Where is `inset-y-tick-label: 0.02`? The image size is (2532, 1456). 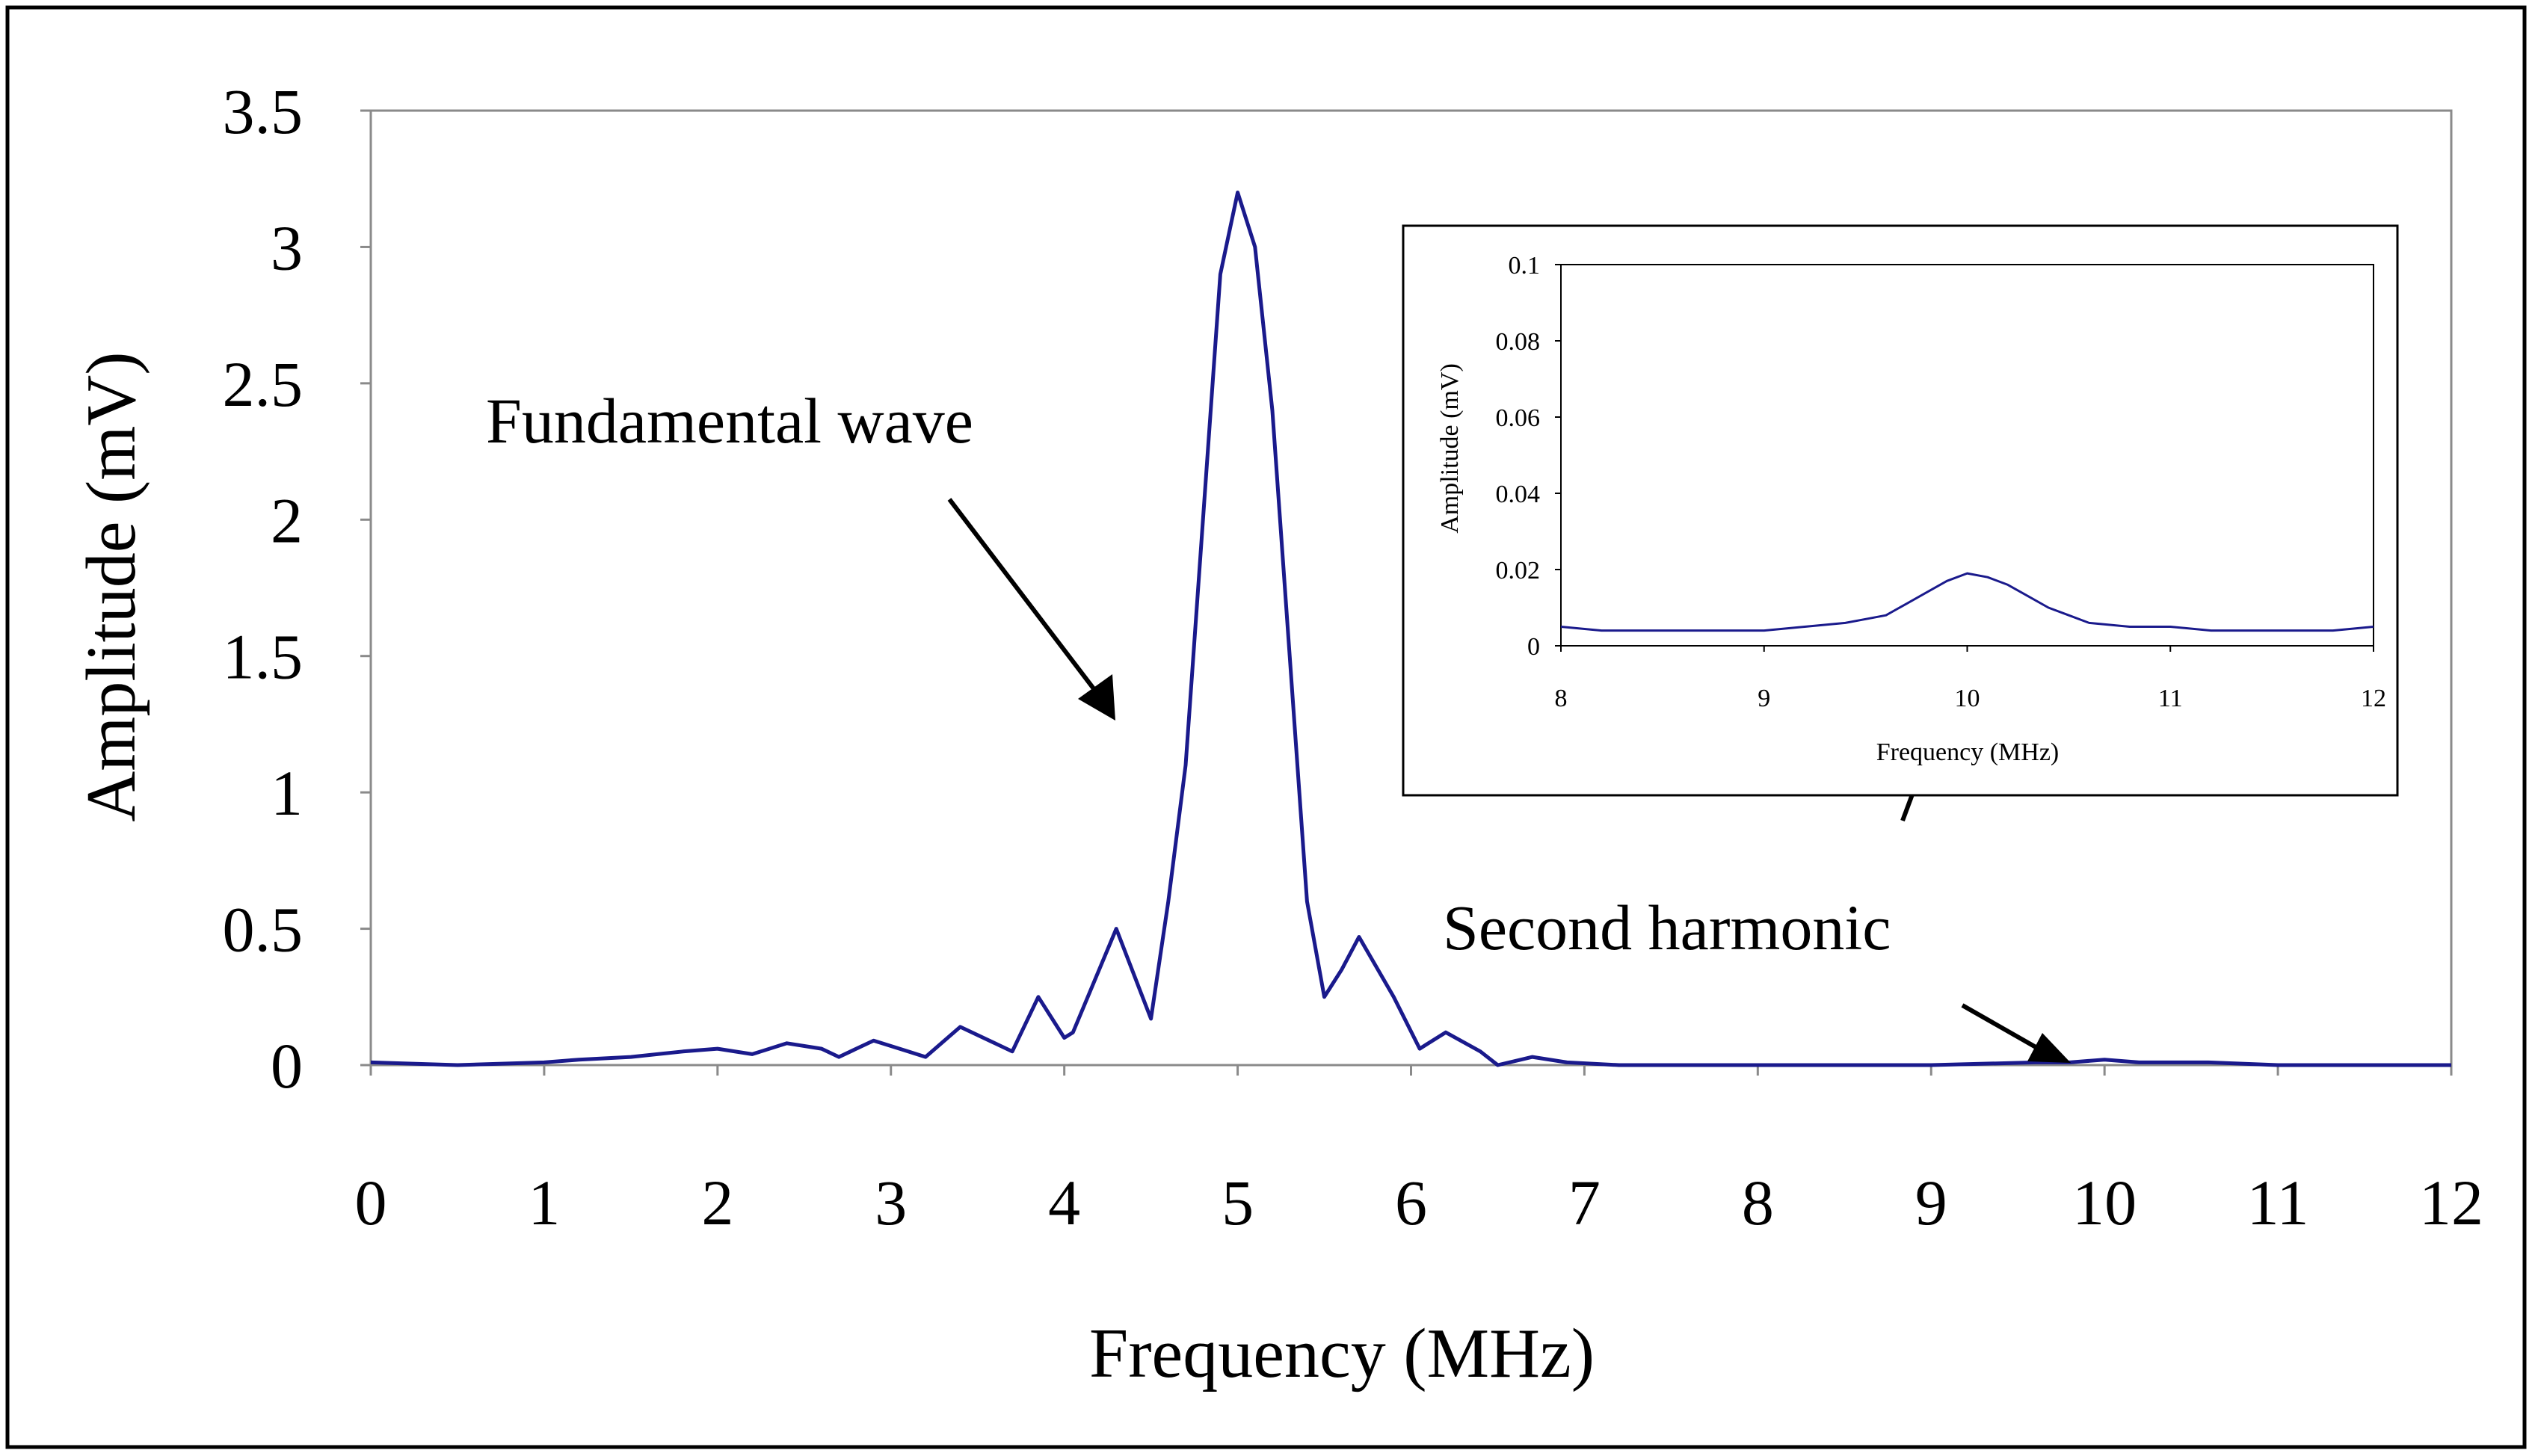 inset-y-tick-label: 0.02 is located at coordinates (1518, 570).